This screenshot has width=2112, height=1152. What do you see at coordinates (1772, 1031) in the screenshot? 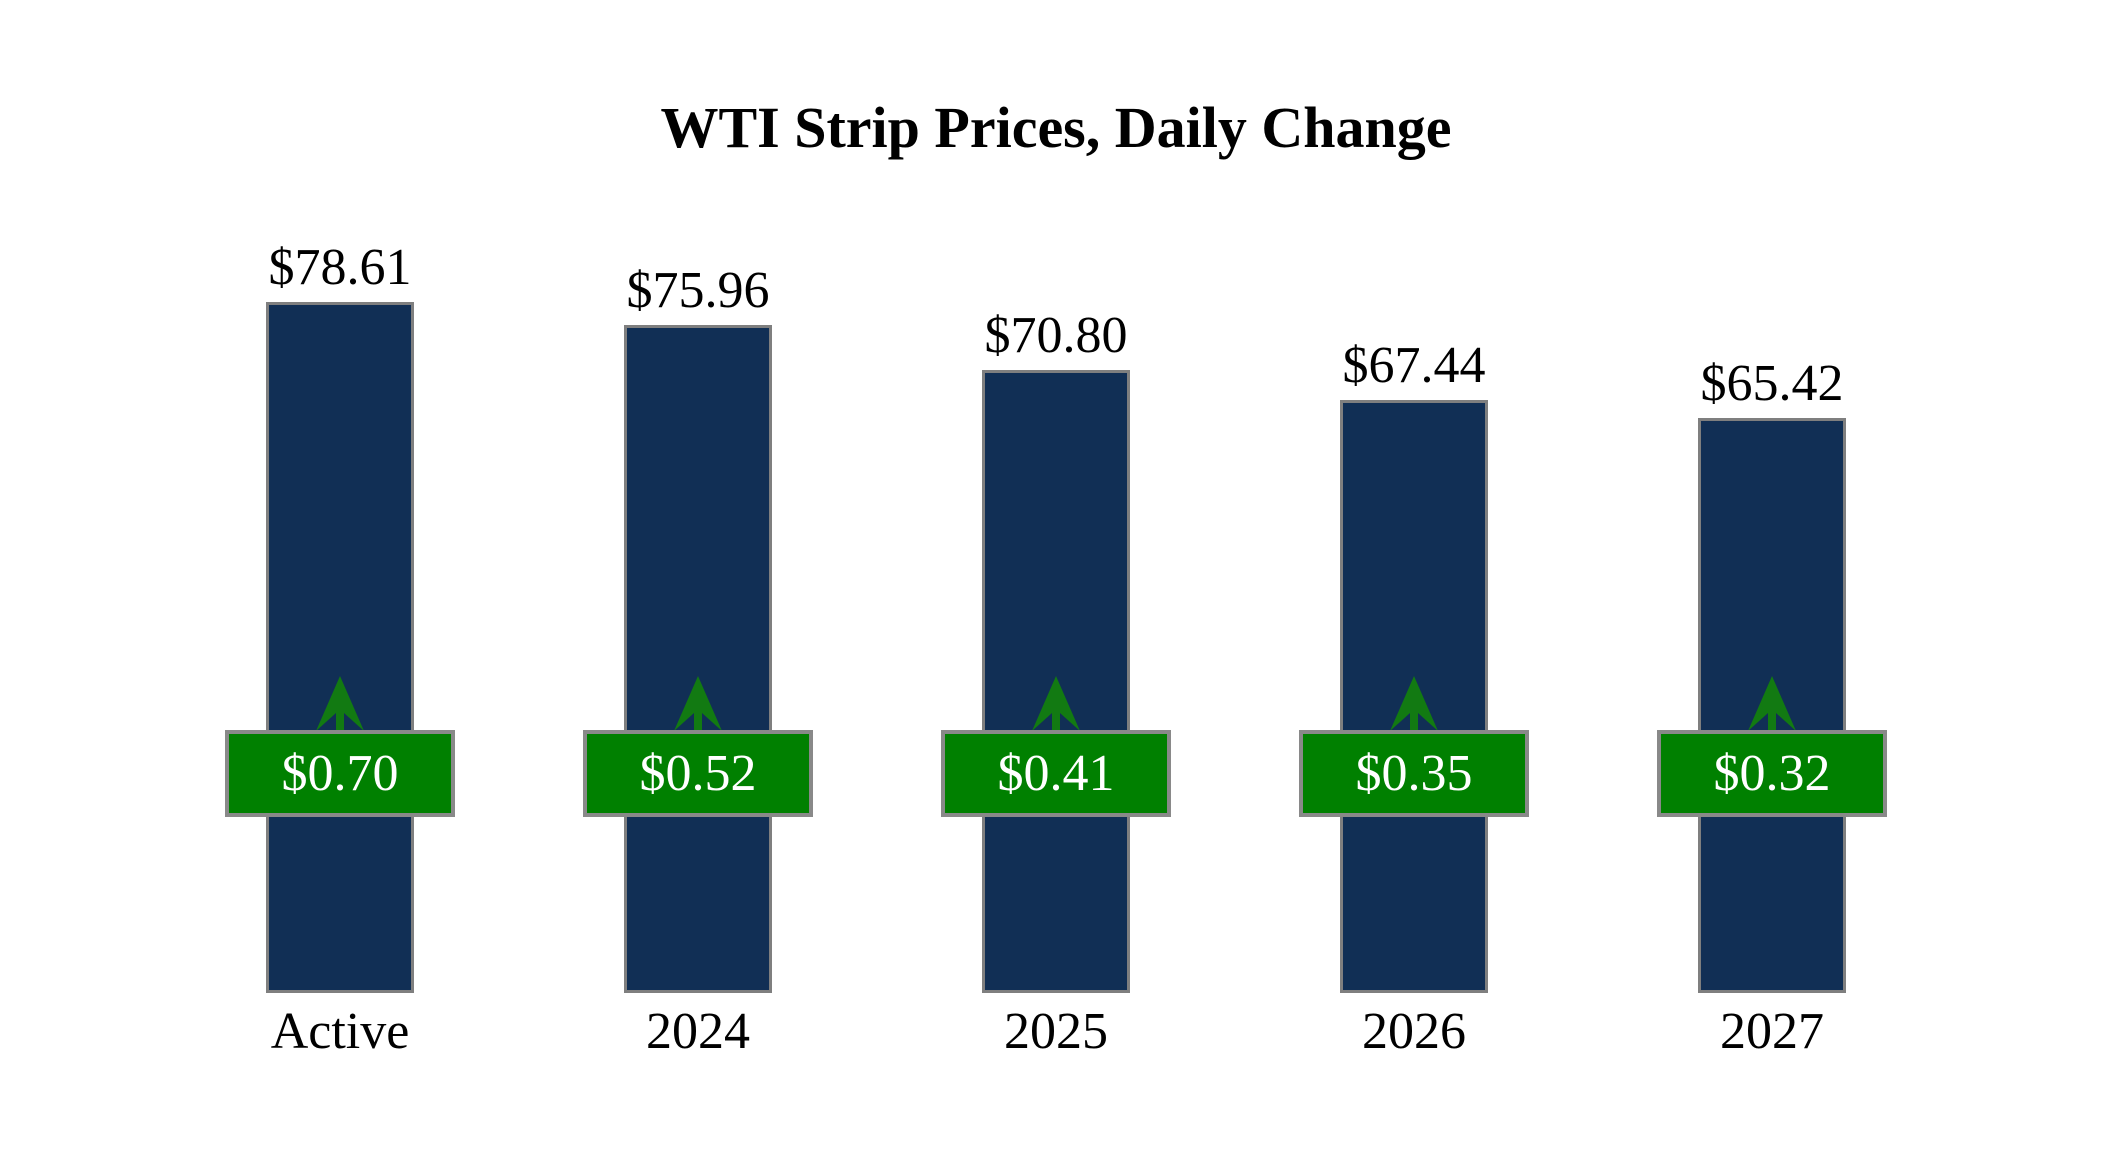
I see `category-label: 2027` at bounding box center [1772, 1031].